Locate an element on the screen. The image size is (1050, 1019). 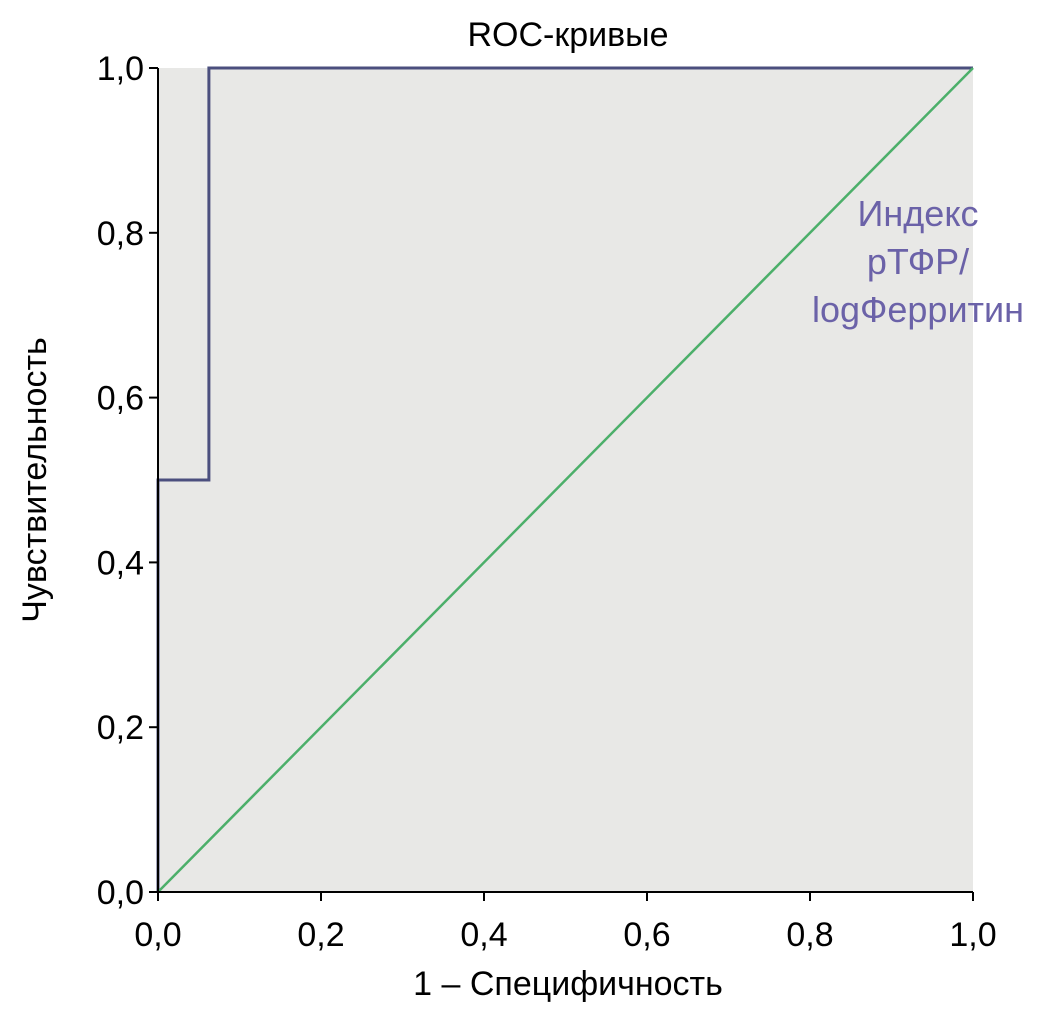
y-tick-label: 0,8 is located at coordinates (120, 234).